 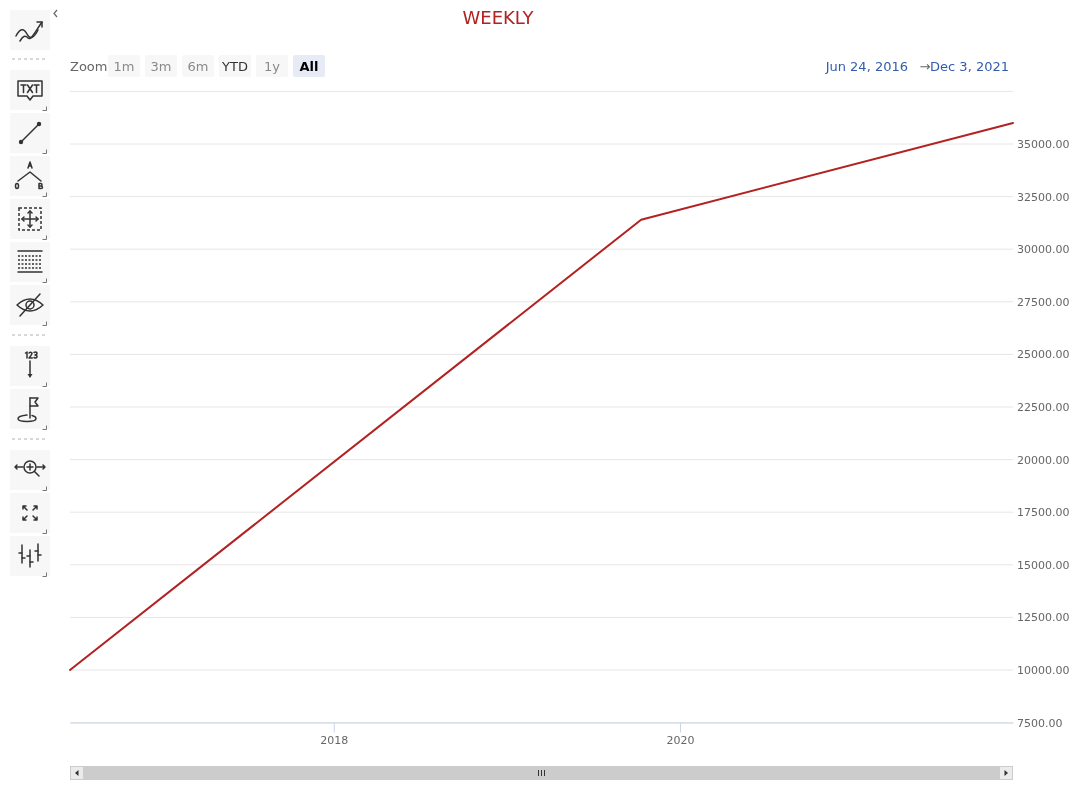 I want to click on text: Jun 24, 2016, so click(x=866, y=66).